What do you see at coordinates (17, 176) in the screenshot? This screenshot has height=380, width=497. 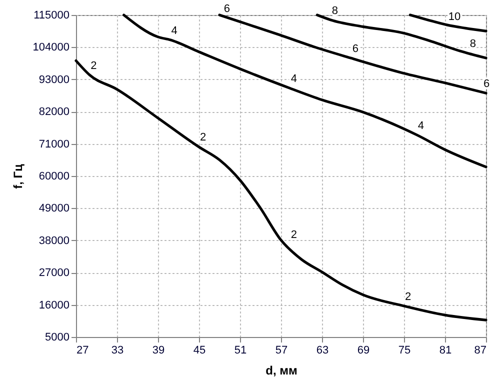 I see `y-axis-title: f, Гц` at bounding box center [17, 176].